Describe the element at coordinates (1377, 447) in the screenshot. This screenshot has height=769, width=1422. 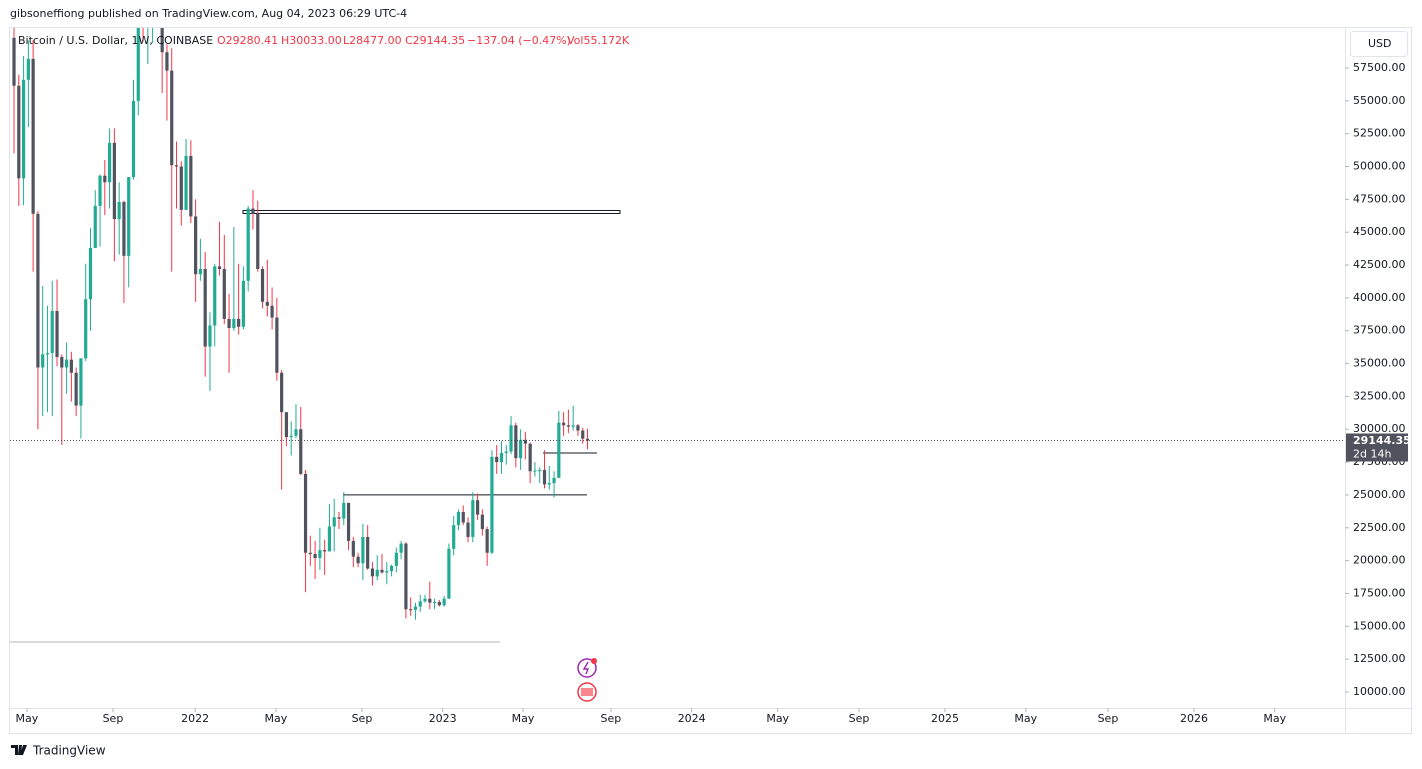
I see `last-price-box` at that location.